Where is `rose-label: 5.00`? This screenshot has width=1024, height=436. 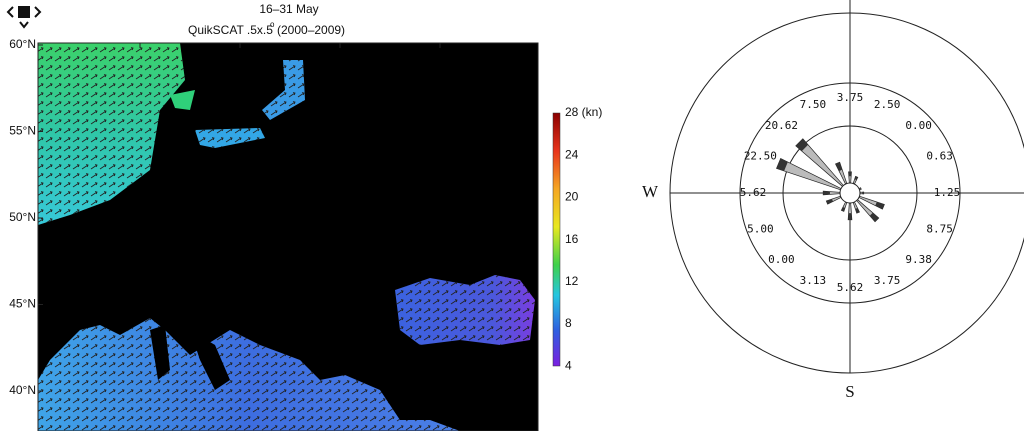 rose-label: 5.00 is located at coordinates (760, 228).